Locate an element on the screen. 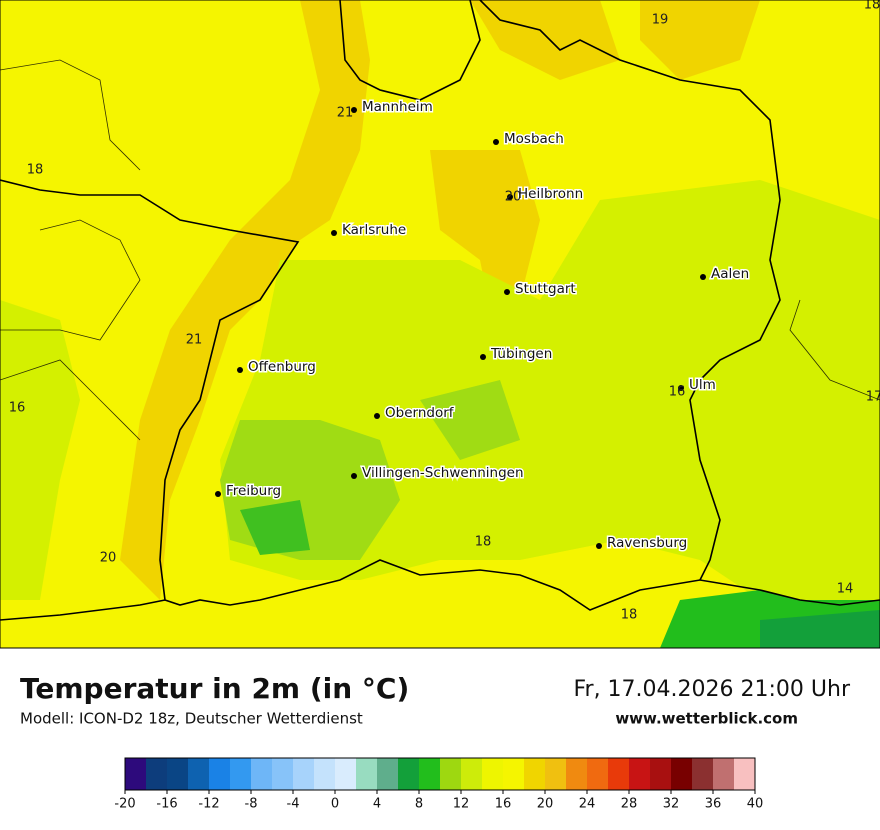 The image size is (880, 830). city-label: Aalen is located at coordinates (730, 274).